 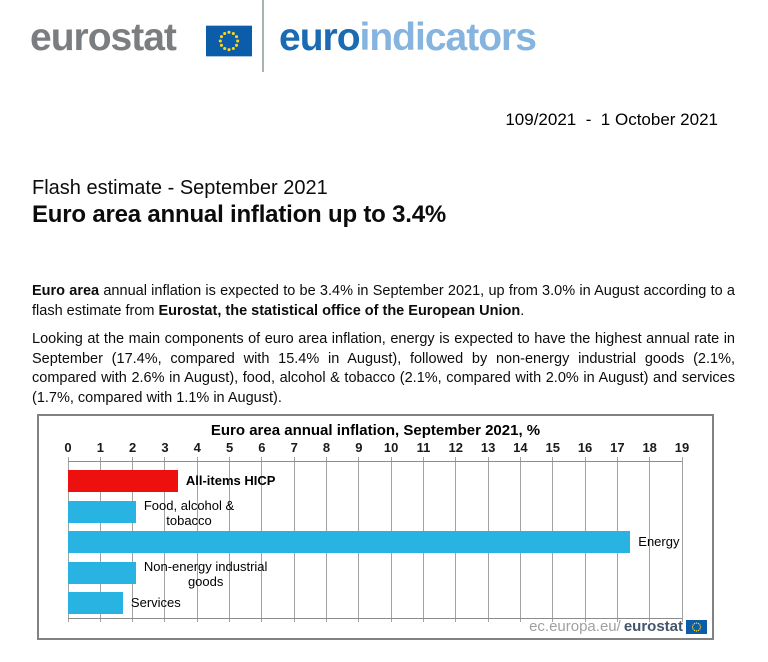 I want to click on x-axis-tick-label: 2, so click(x=133, y=447).